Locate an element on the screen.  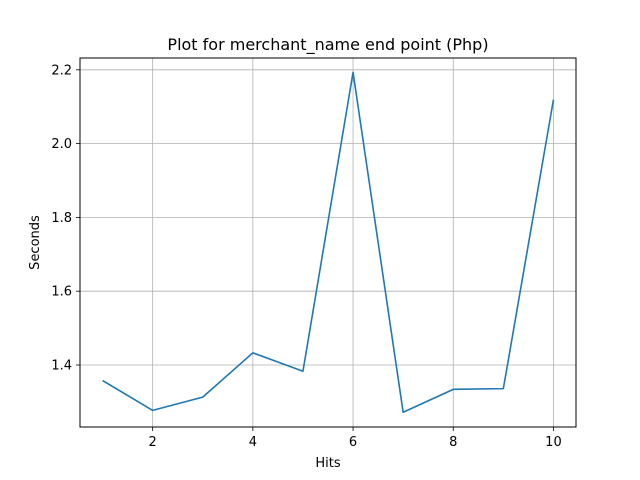
x-tick-label: 10 is located at coordinates (553, 442).